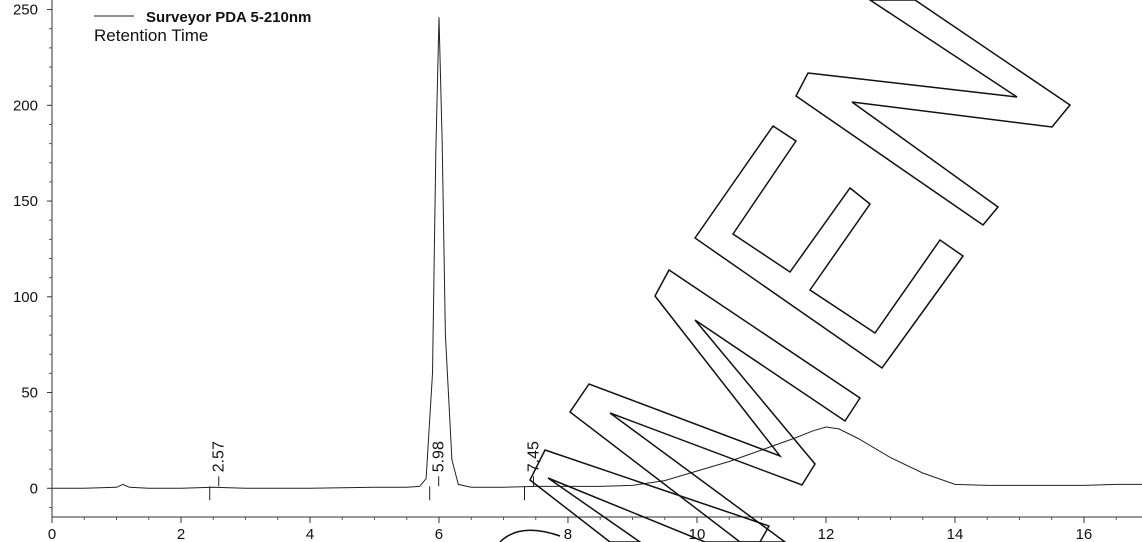  What do you see at coordinates (219, 456) in the screenshot?
I see `peak-label: 2.57` at bounding box center [219, 456].